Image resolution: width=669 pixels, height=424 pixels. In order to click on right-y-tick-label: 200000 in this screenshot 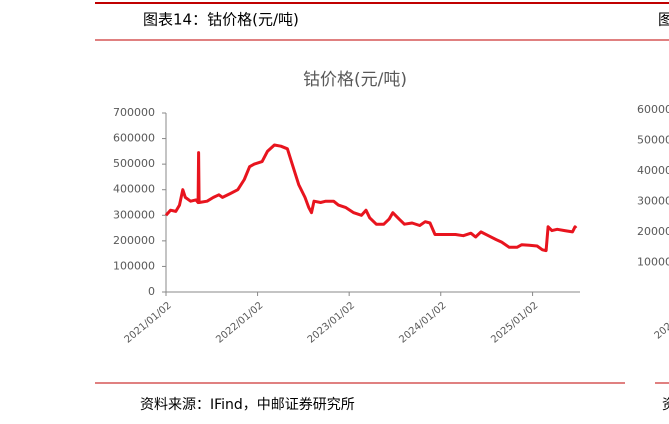, I will do `click(653, 231)`.